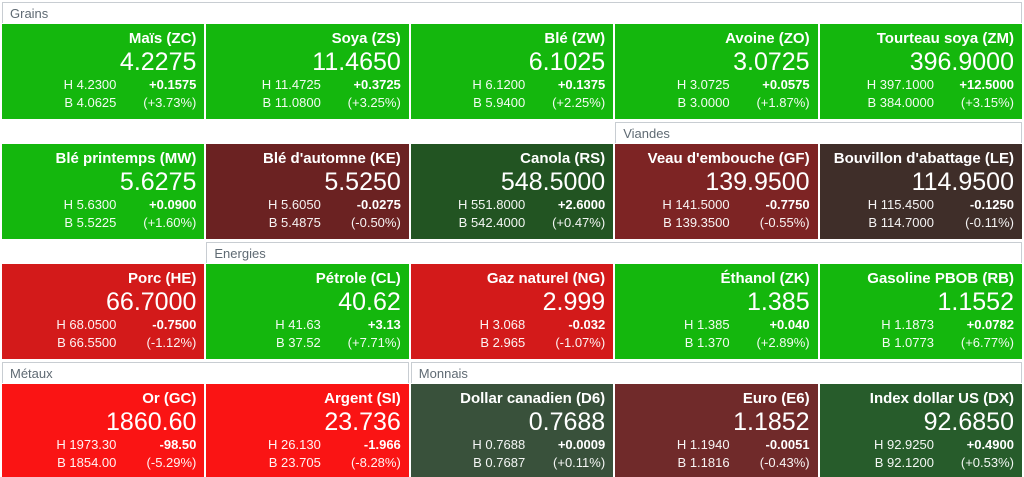 This screenshot has height=477, width=1024. Describe the element at coordinates (382, 445) in the screenshot. I see `quote-change: -1.966` at that location.